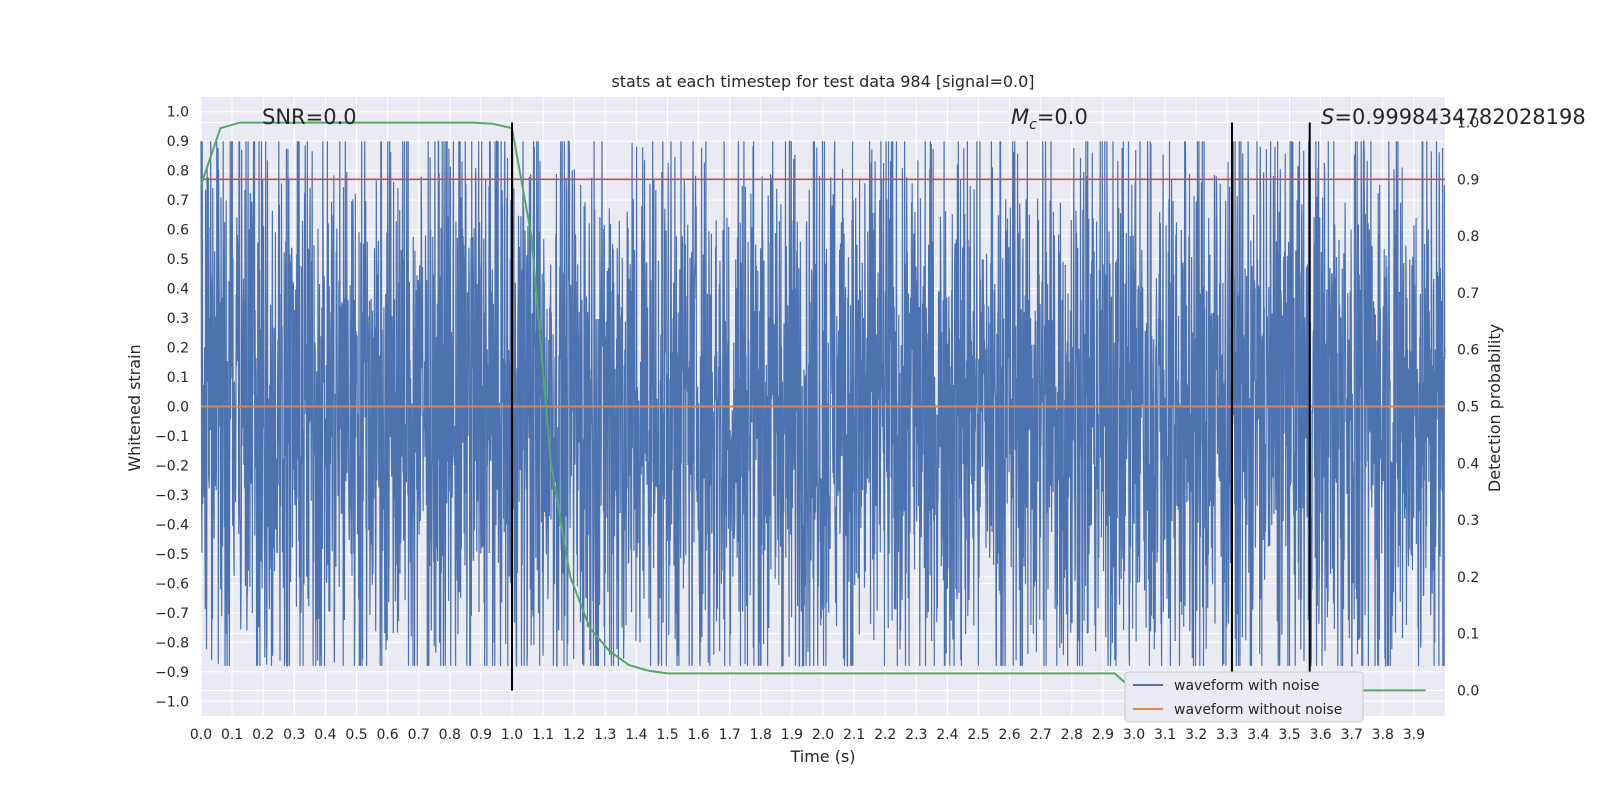 The width and height of the screenshot is (1600, 800). I want to click on y2-tick-label: 0.4, so click(1468, 464).